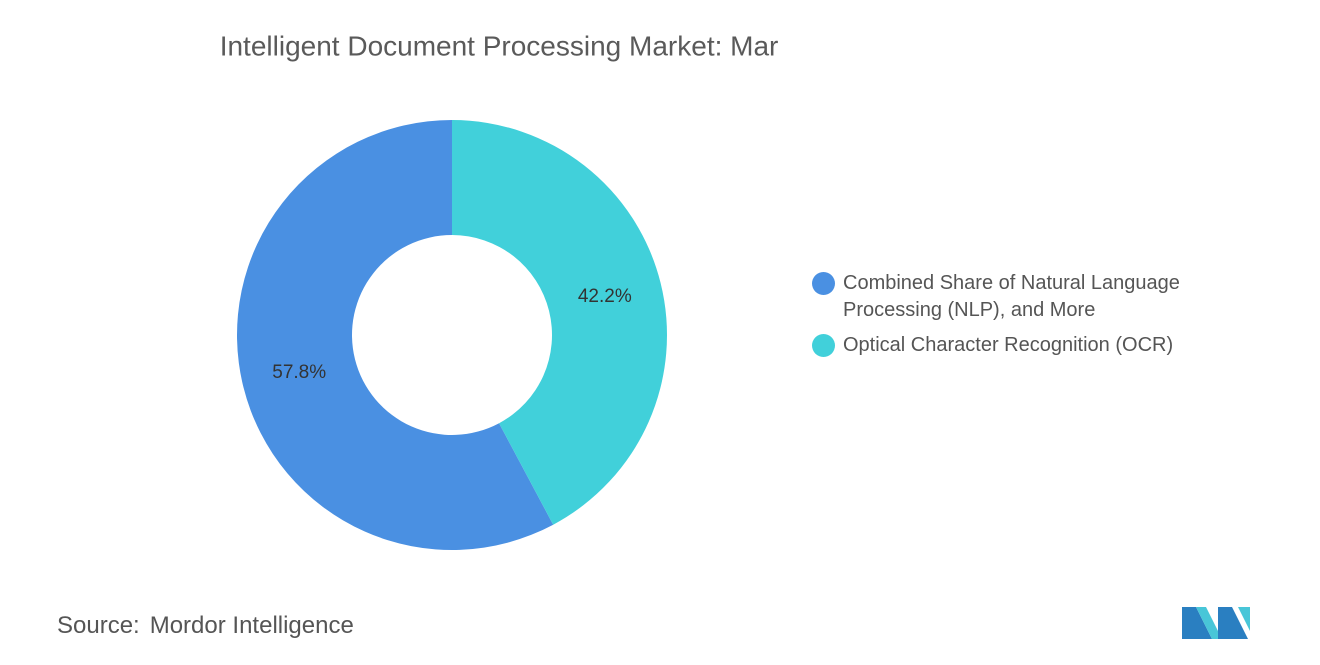 The width and height of the screenshot is (1320, 665). I want to click on legend-item: Optical Character Recognition (OCR), so click(1022, 345).